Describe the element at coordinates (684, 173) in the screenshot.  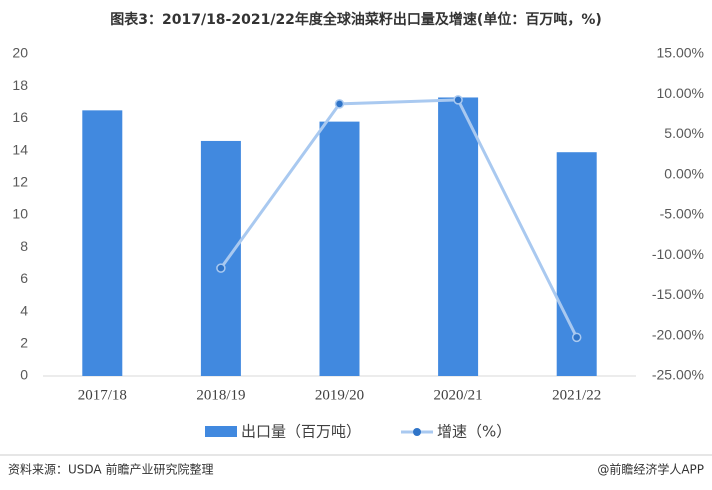
I see `y2-tick-label: 0.00%` at that location.